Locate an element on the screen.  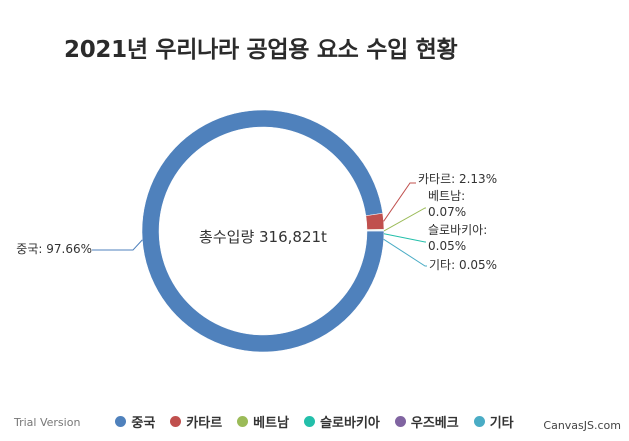
leader-line-기타 is located at coordinates (405, 252).